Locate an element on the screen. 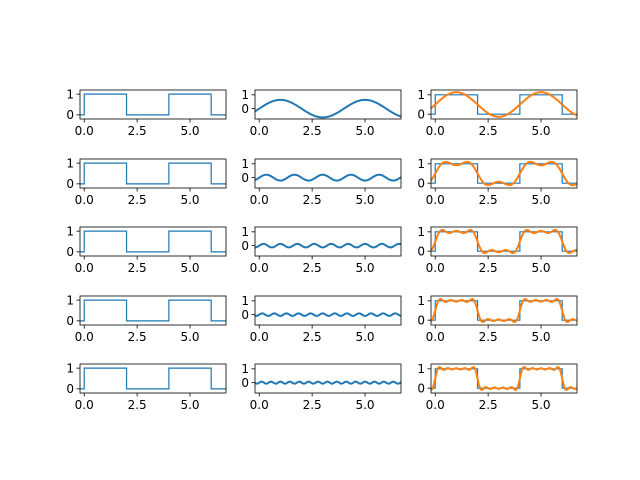 The width and height of the screenshot is (640, 480). subplot-r5-c3: 0.0 2.5 5.0 0 1 is located at coordinates (497, 387).